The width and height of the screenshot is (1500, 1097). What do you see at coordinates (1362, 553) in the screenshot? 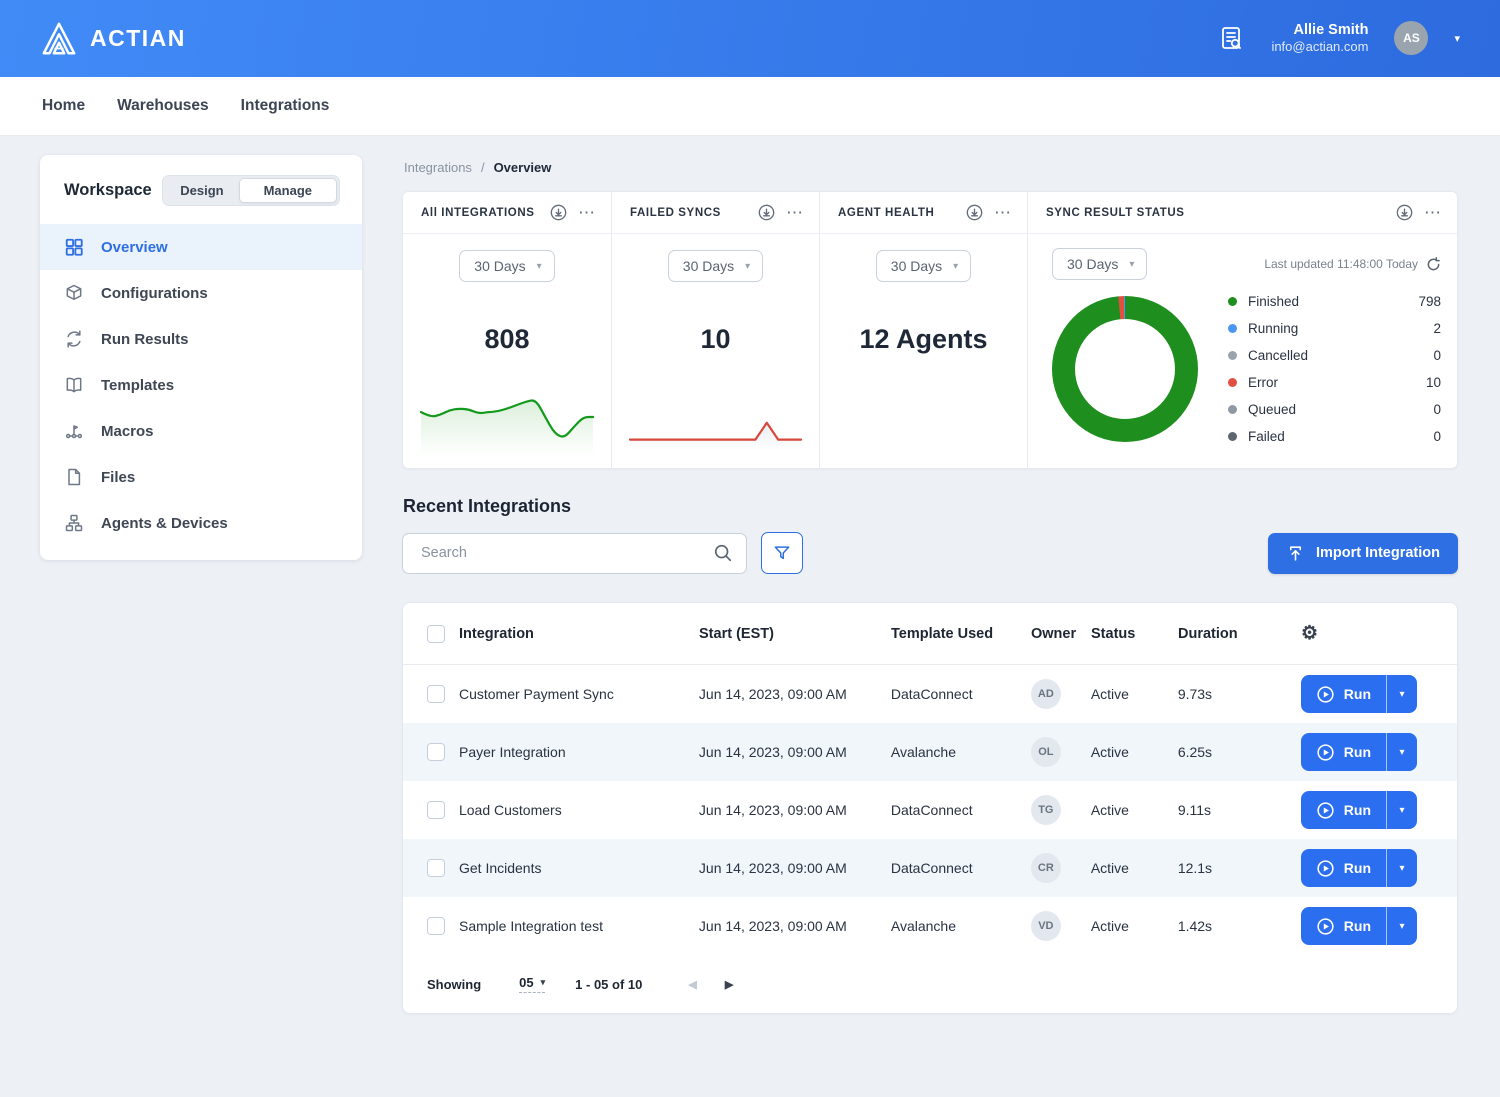
I see `import-integration-button: Import Integration` at bounding box center [1362, 553].